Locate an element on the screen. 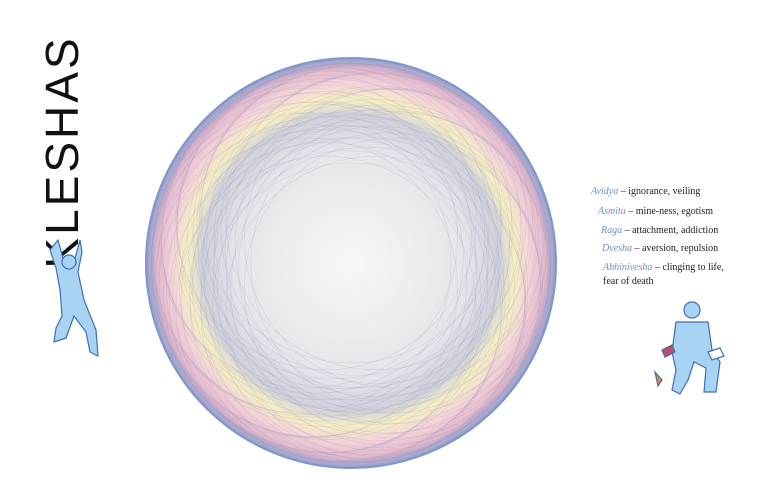 Image resolution: width=768 pixels, height=503 pixels. klesha-meaning: – aversion, repulsion is located at coordinates (676, 248).